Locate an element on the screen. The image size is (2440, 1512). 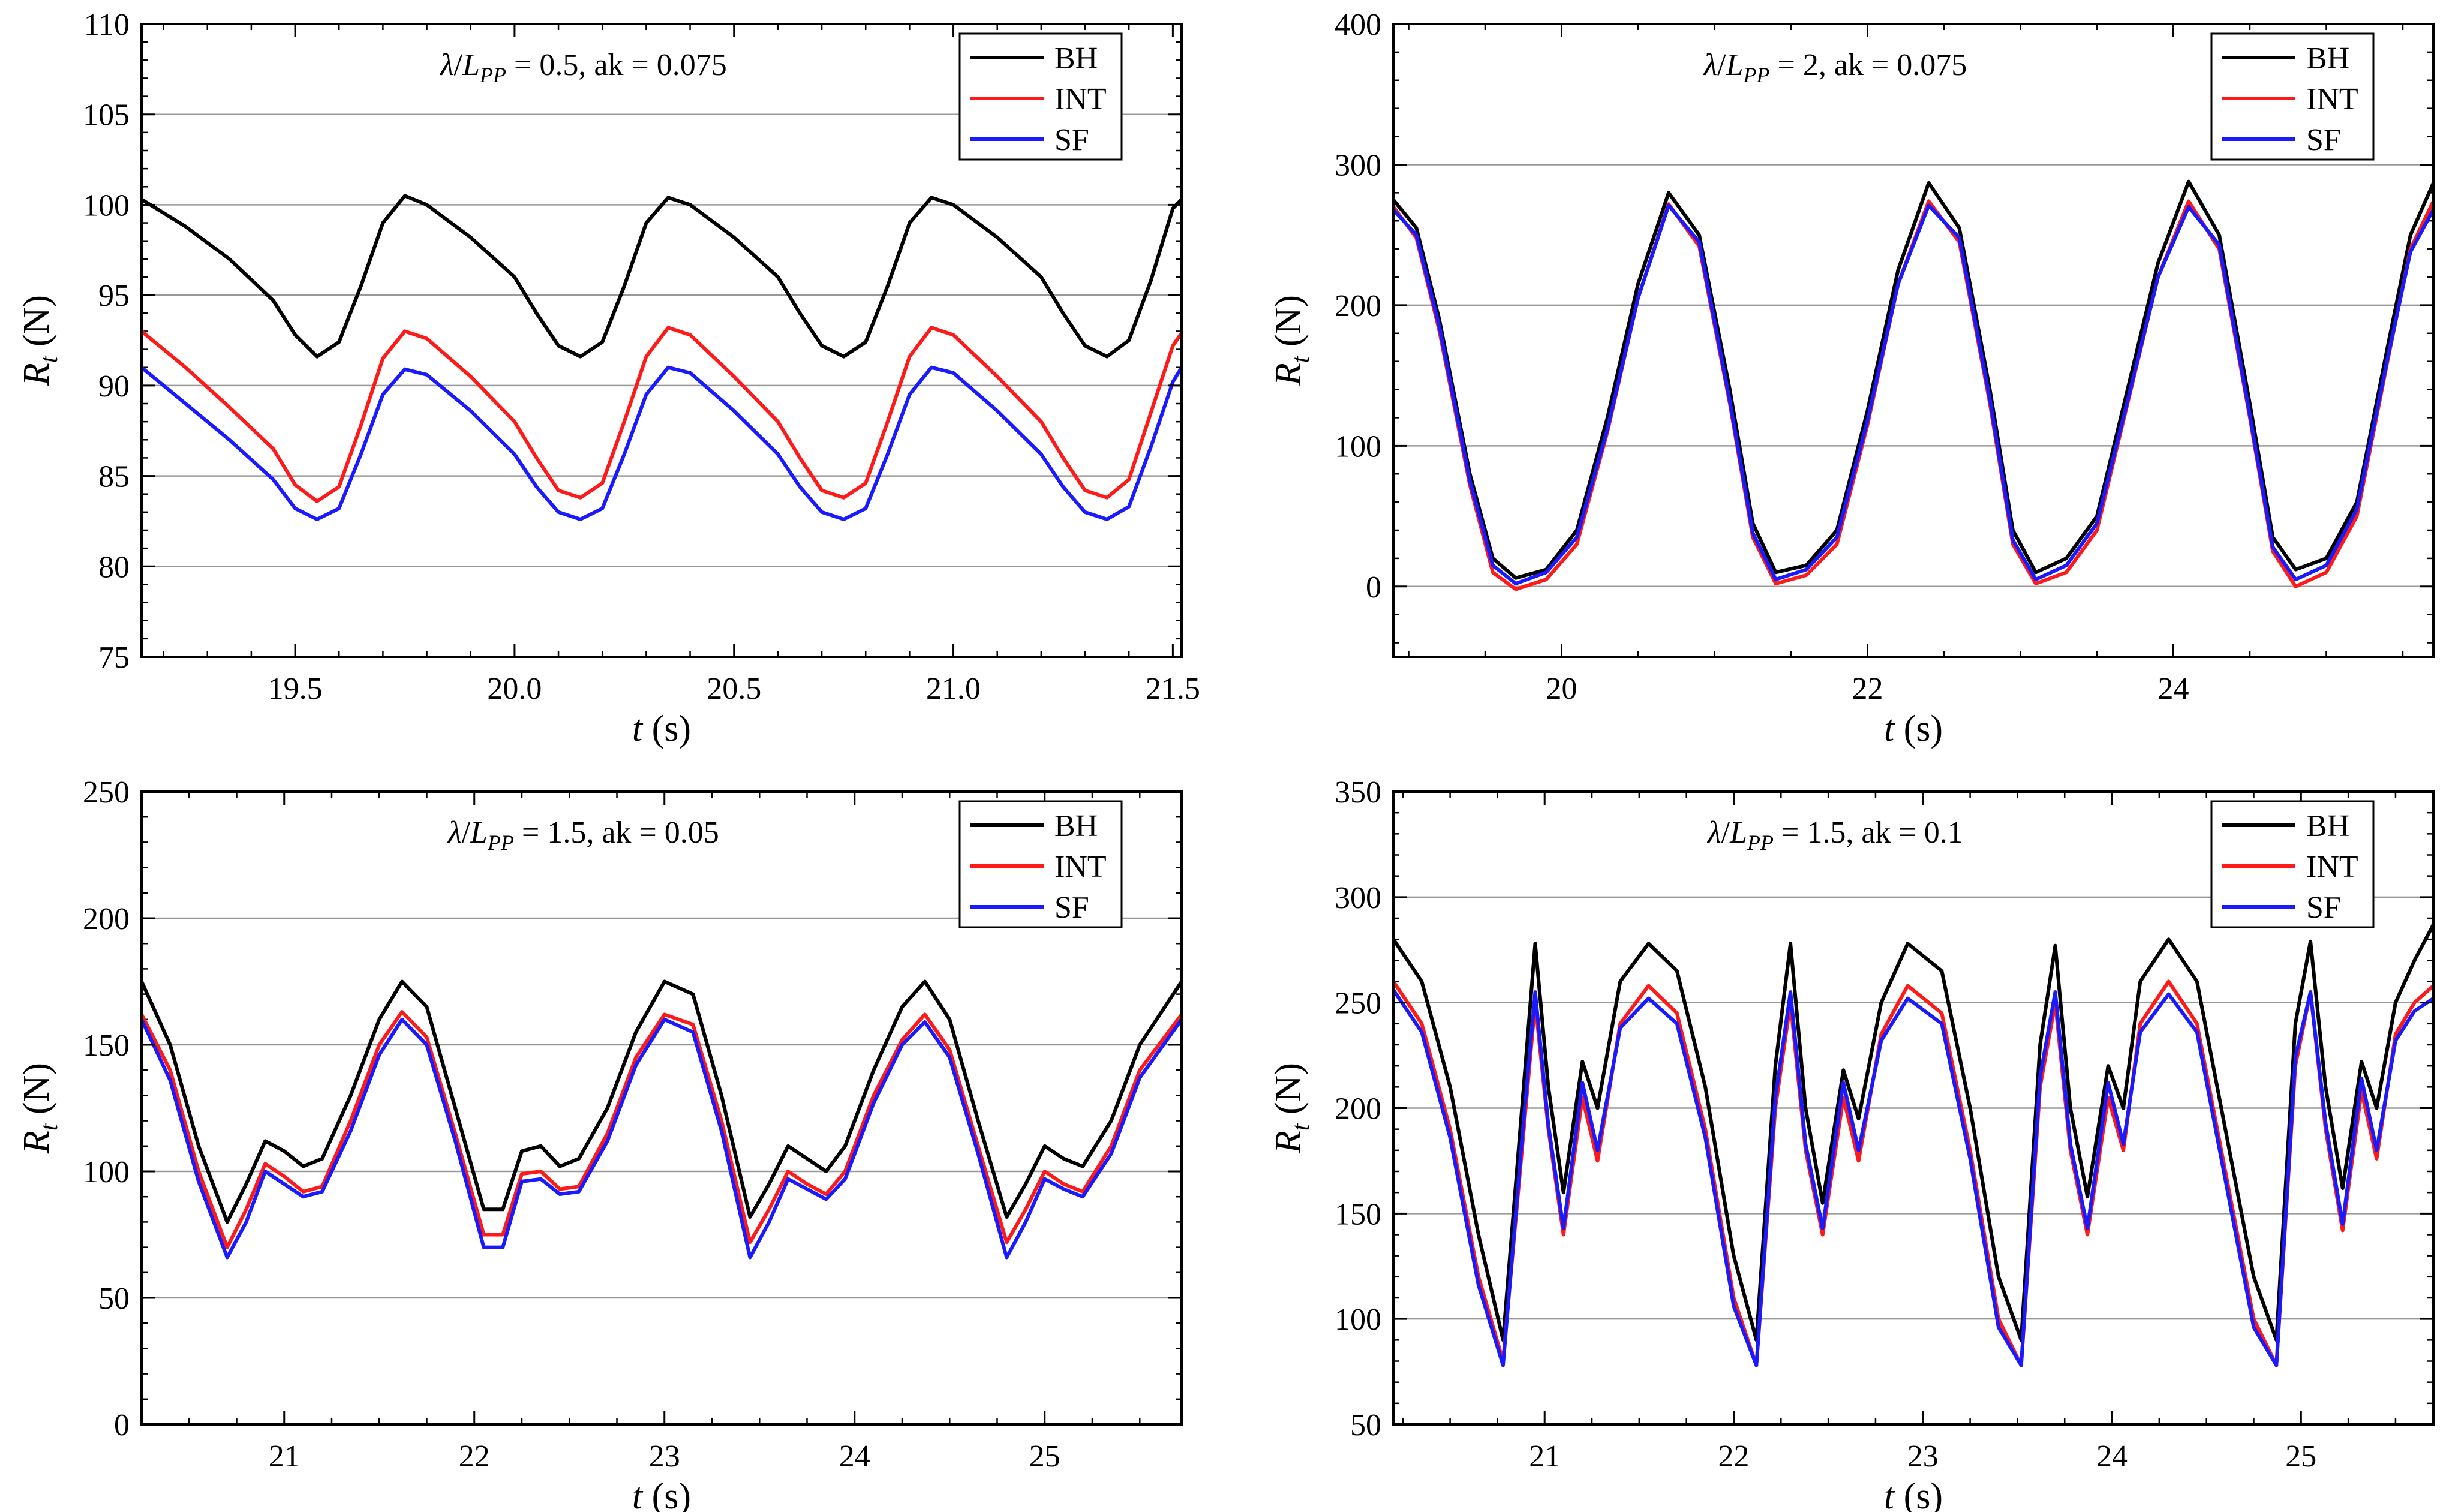
annotation-rest: = 1.5, ak = 0.05 is located at coordinates (616, 833).